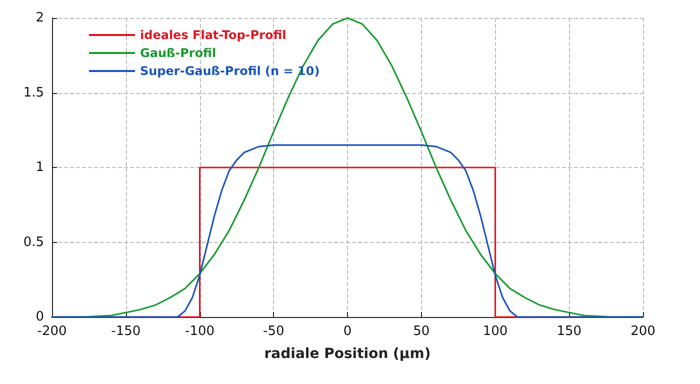 The height and width of the screenshot is (384, 700). What do you see at coordinates (495, 331) in the screenshot?
I see `x-tick-label: 100` at bounding box center [495, 331].